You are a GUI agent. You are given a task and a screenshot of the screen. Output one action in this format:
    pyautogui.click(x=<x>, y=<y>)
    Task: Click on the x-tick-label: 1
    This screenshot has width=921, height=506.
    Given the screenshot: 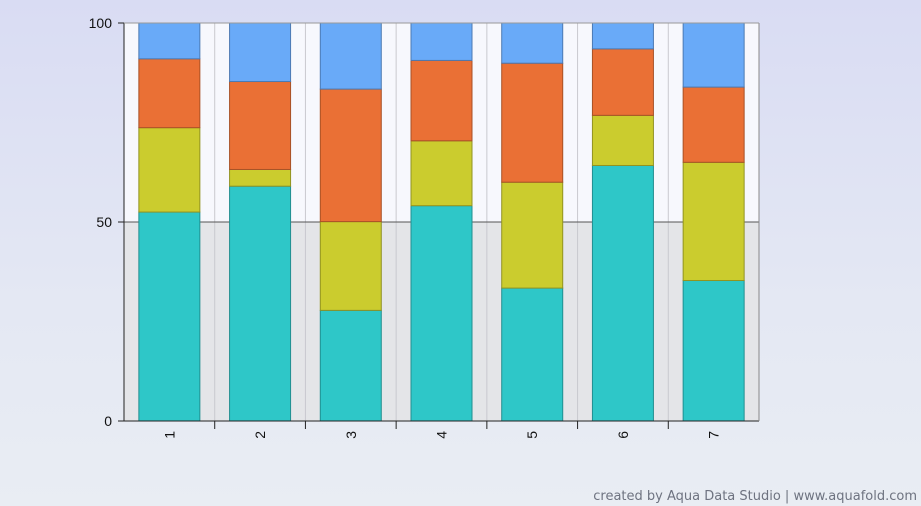 What is the action you would take?
    pyautogui.click(x=169, y=435)
    